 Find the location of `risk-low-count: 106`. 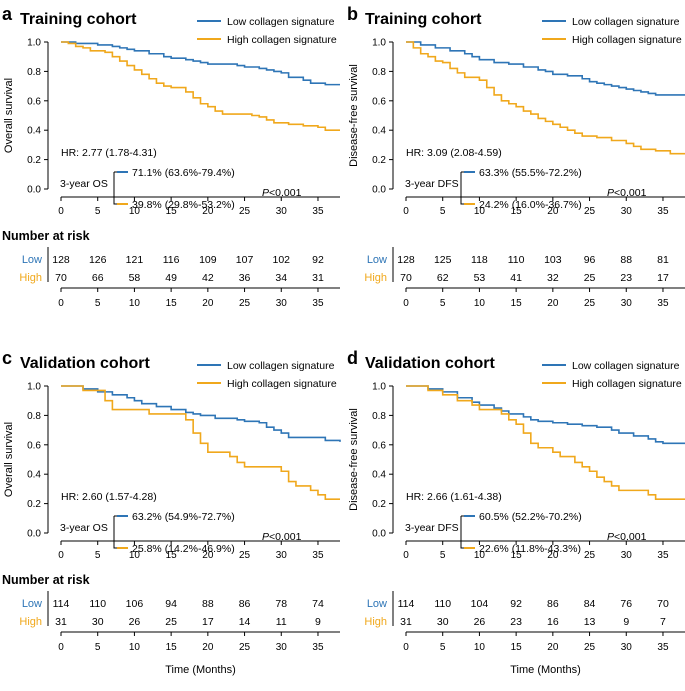

risk-low-count: 106 is located at coordinates (135, 604).